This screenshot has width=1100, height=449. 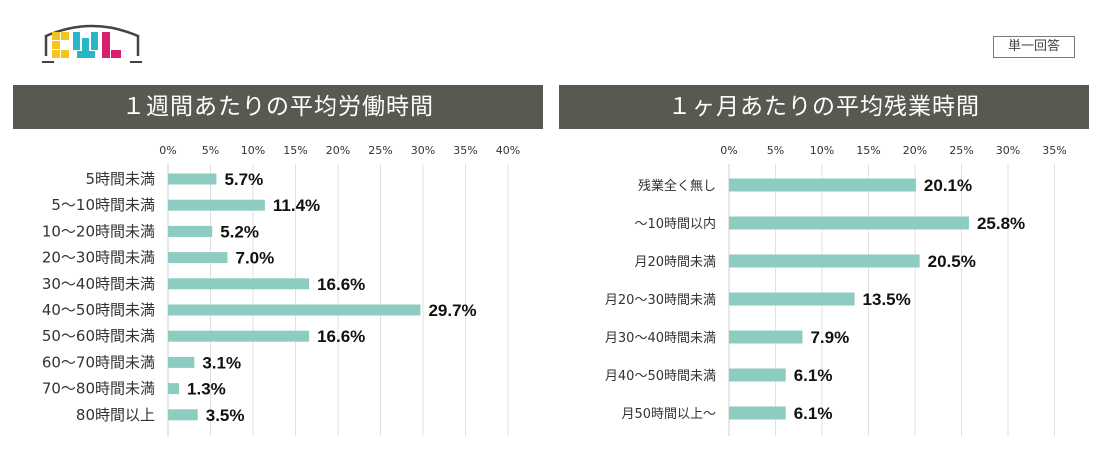 What do you see at coordinates (1054, 150) in the screenshot?
I see `monthly-tick-label: 35%` at bounding box center [1054, 150].